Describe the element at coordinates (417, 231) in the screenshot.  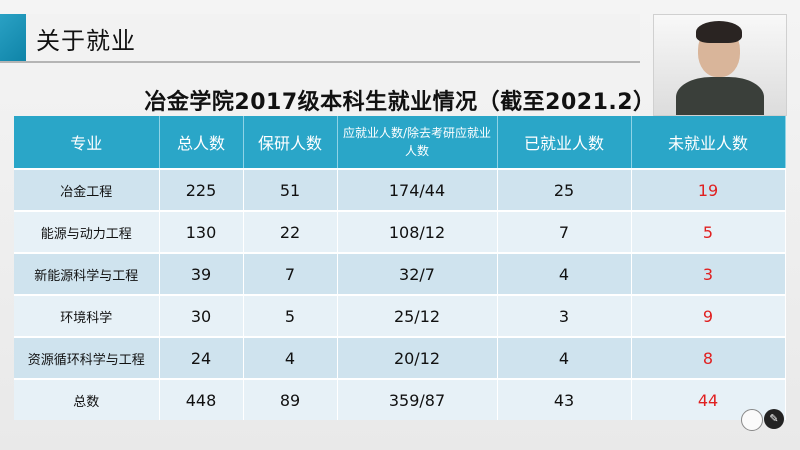
I see `cell-should-employ: 108/12` at that location.